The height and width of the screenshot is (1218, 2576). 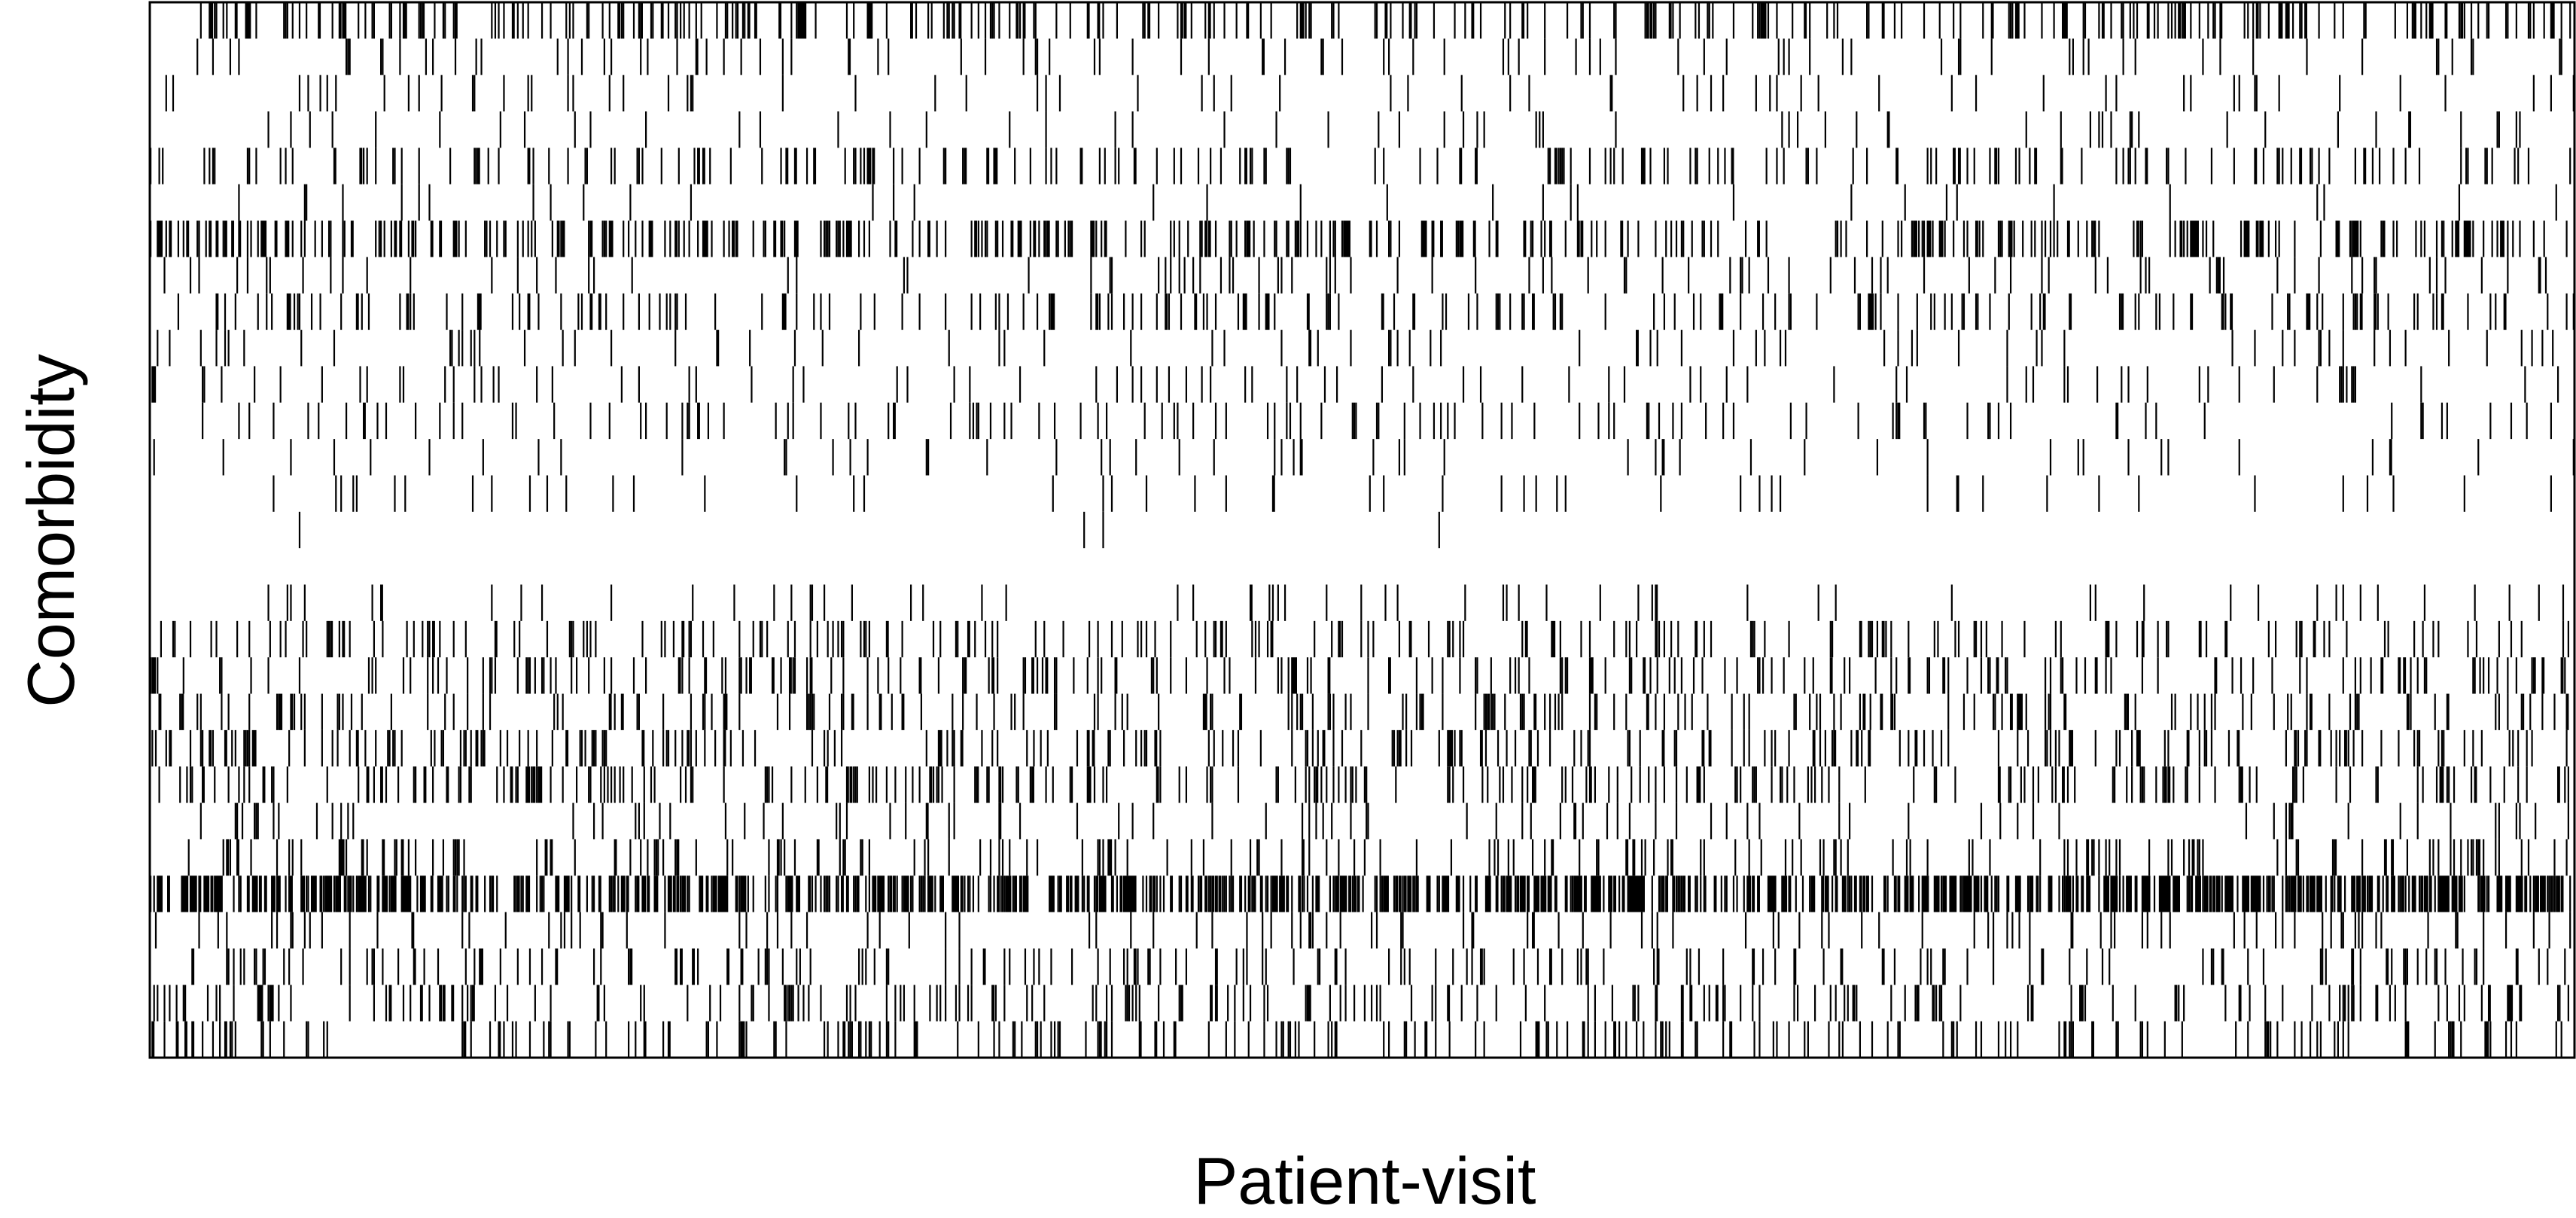 What do you see at coordinates (51, 531) in the screenshot?
I see `y-axis-label: Comorbidity` at bounding box center [51, 531].